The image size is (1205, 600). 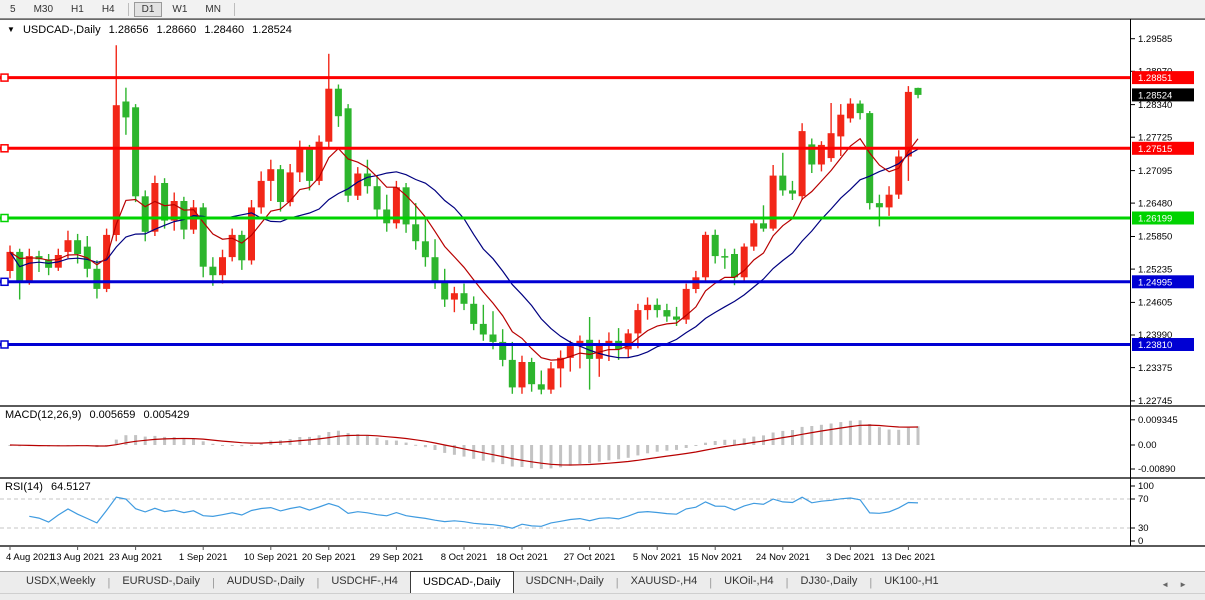 I want to click on svg-text: 27 Oct 2021, so click(x=590, y=557).